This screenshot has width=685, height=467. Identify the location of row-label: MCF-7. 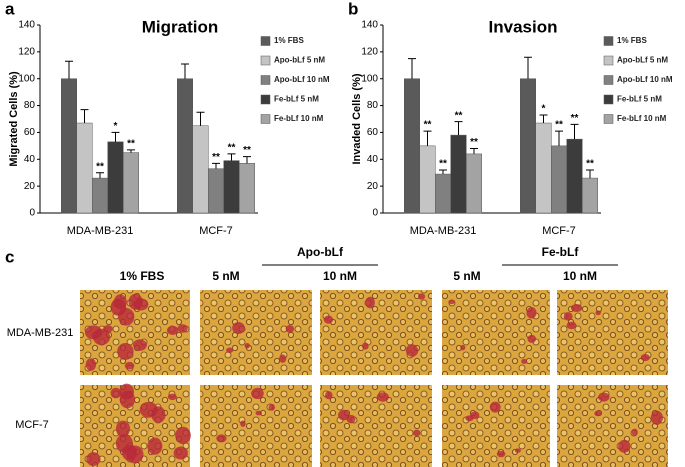
(32, 425).